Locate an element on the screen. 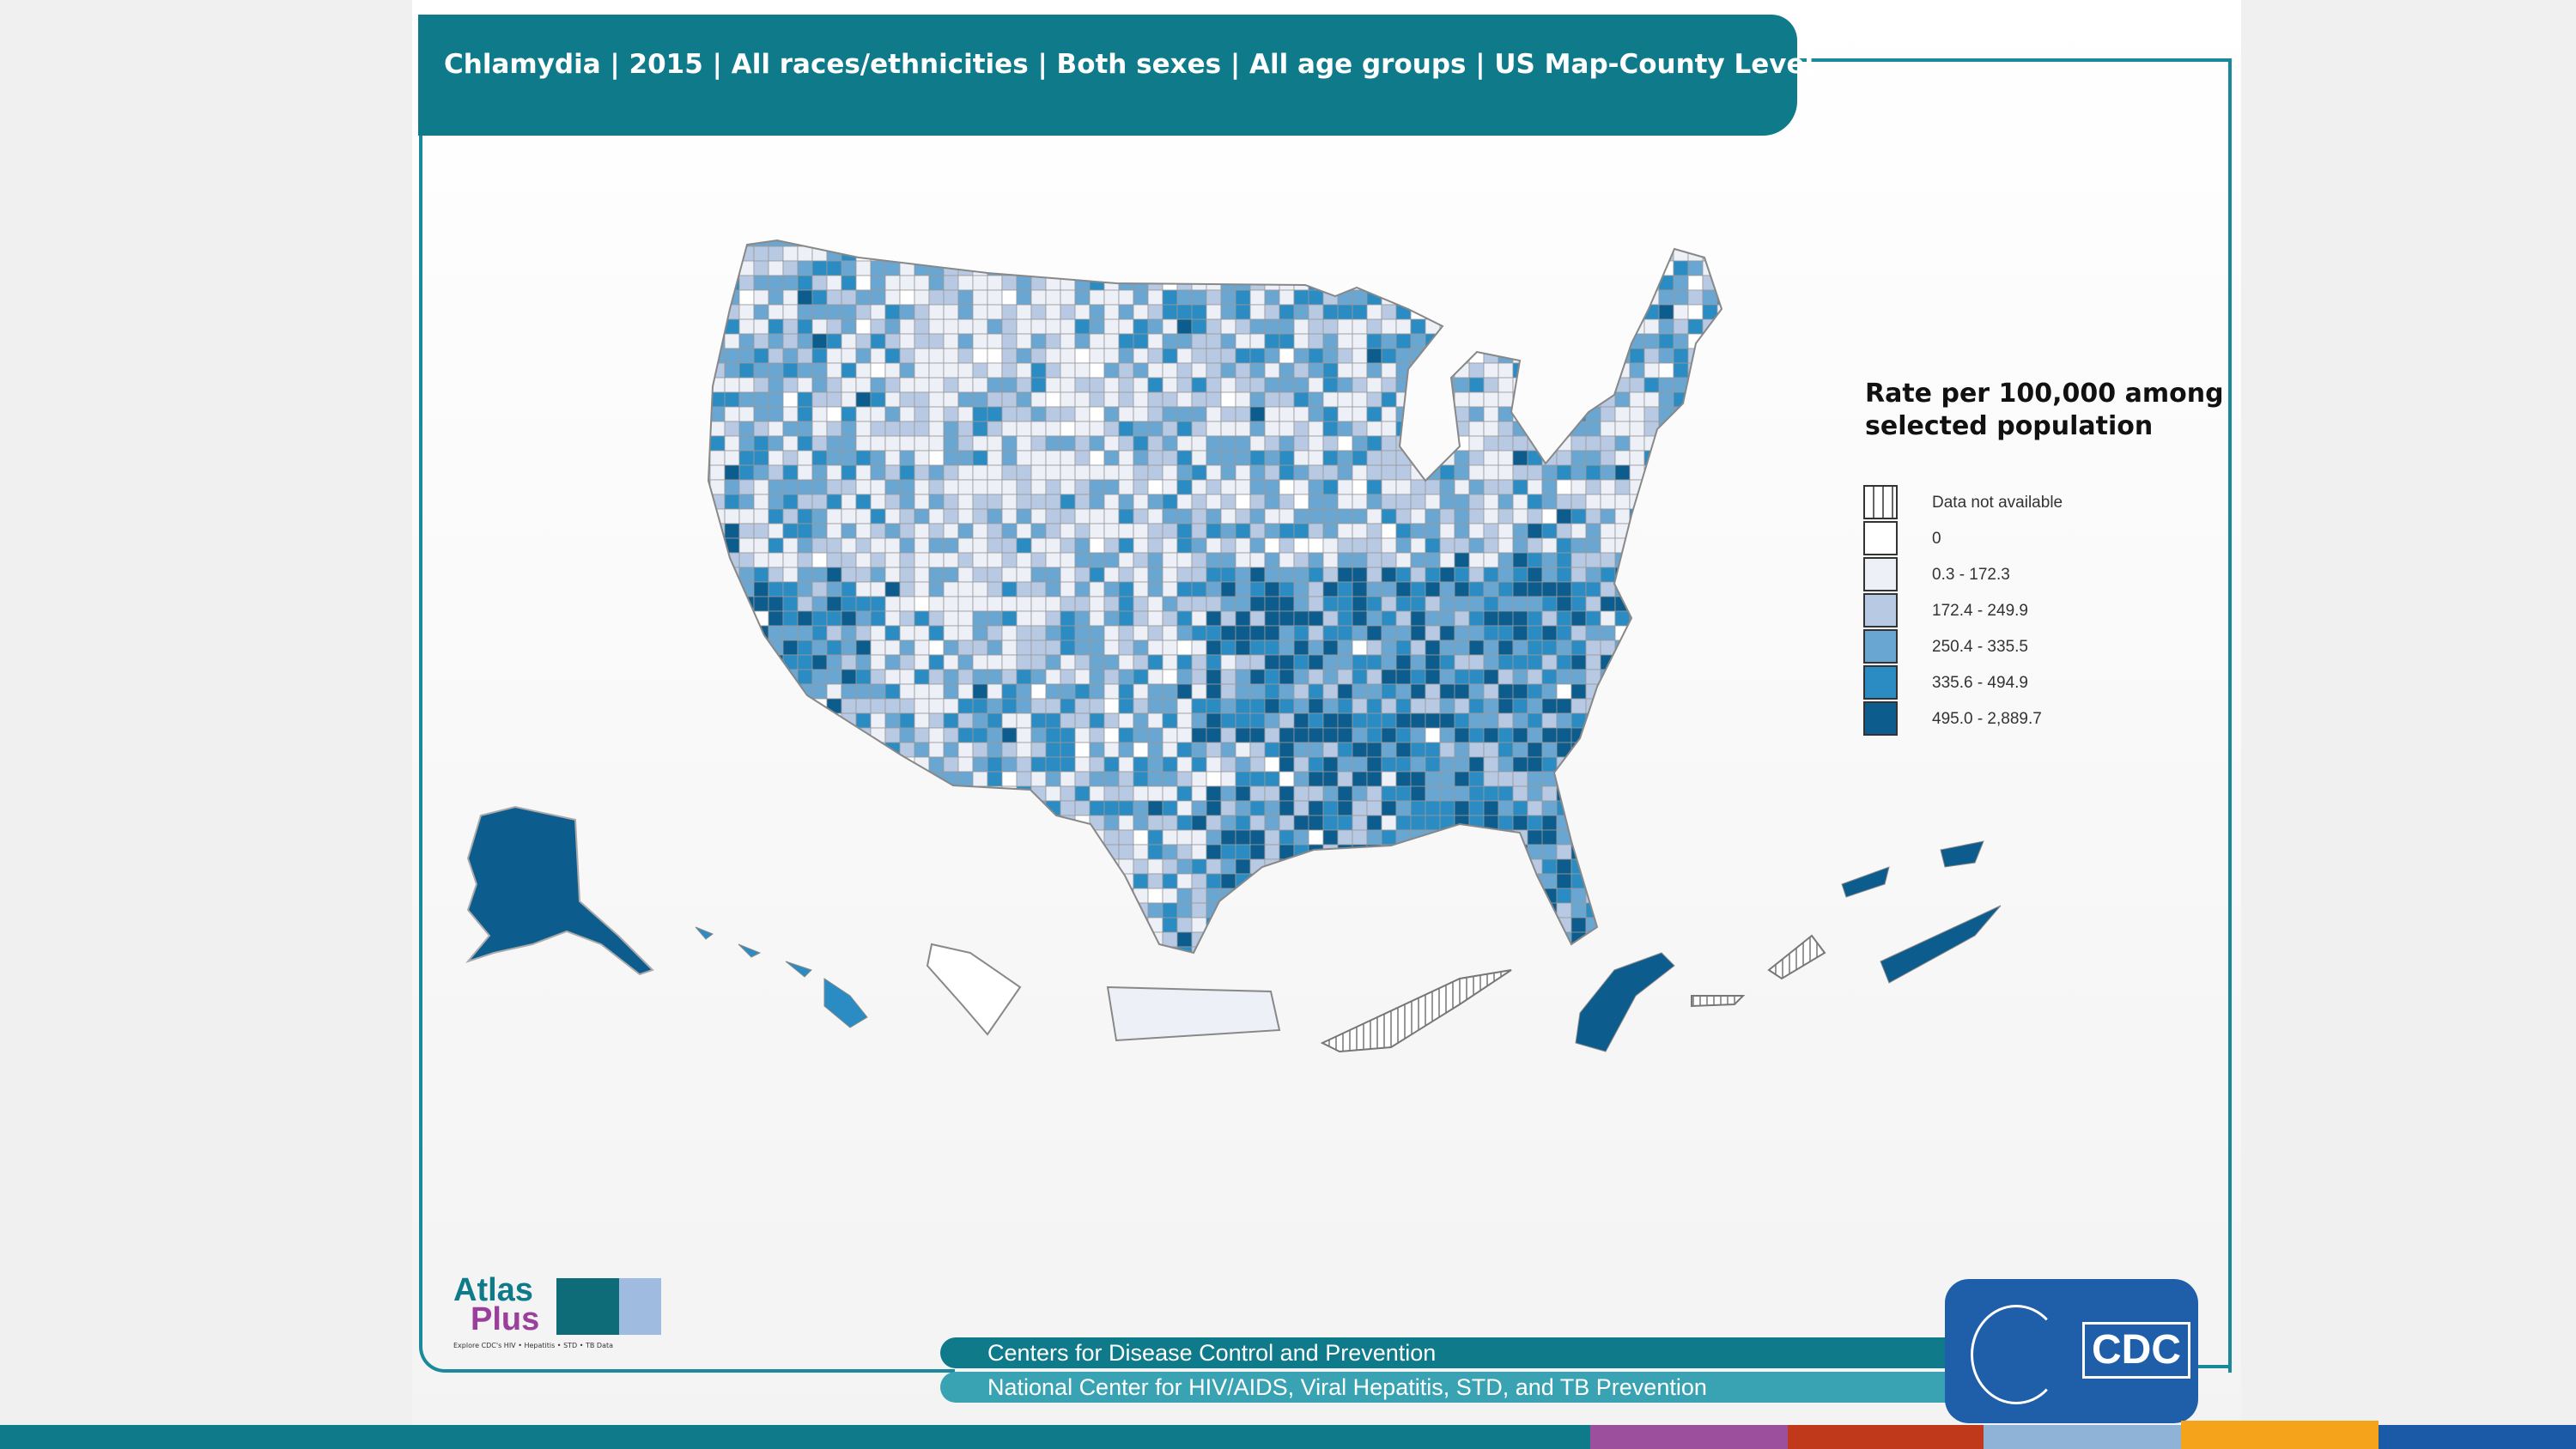  atlas-logo-line1: Atlas is located at coordinates (493, 1290).